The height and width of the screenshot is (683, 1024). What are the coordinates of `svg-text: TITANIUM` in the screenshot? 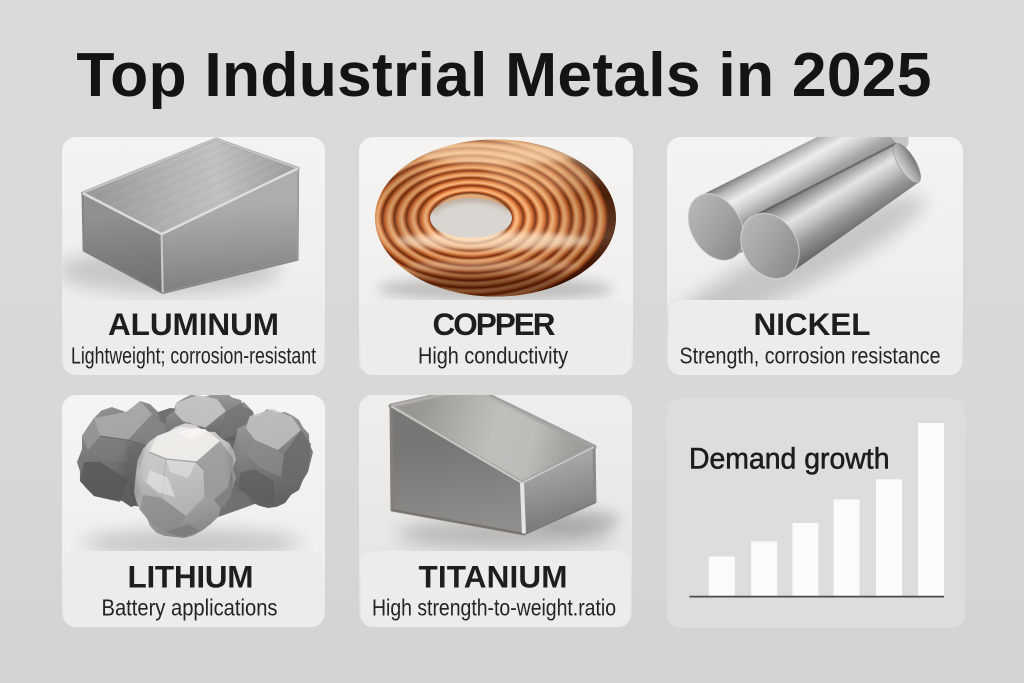 It's located at (493, 576).